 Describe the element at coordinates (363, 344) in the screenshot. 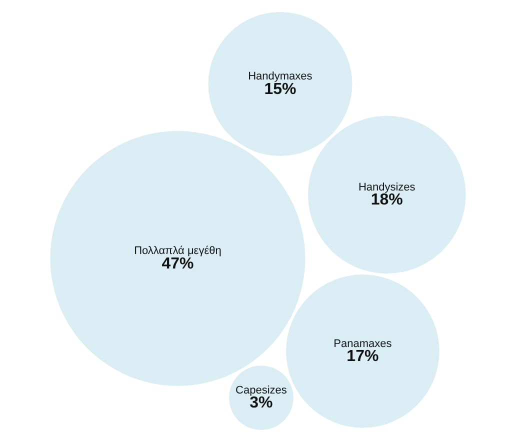

I see `category-label: Panamaxes` at that location.